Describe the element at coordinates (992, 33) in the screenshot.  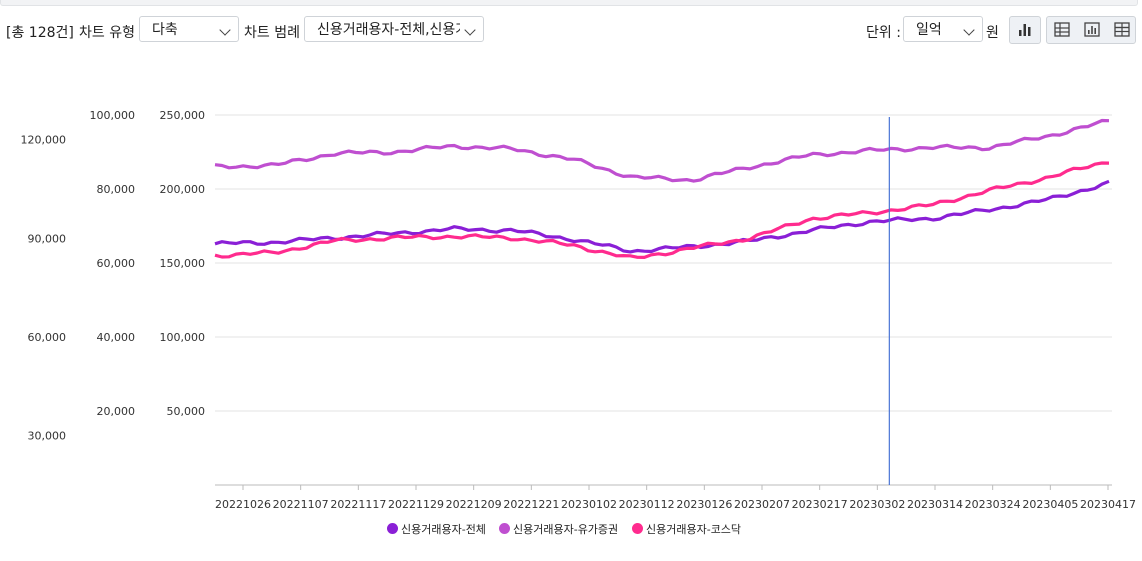
I see `unit-suffix: 원` at that location.